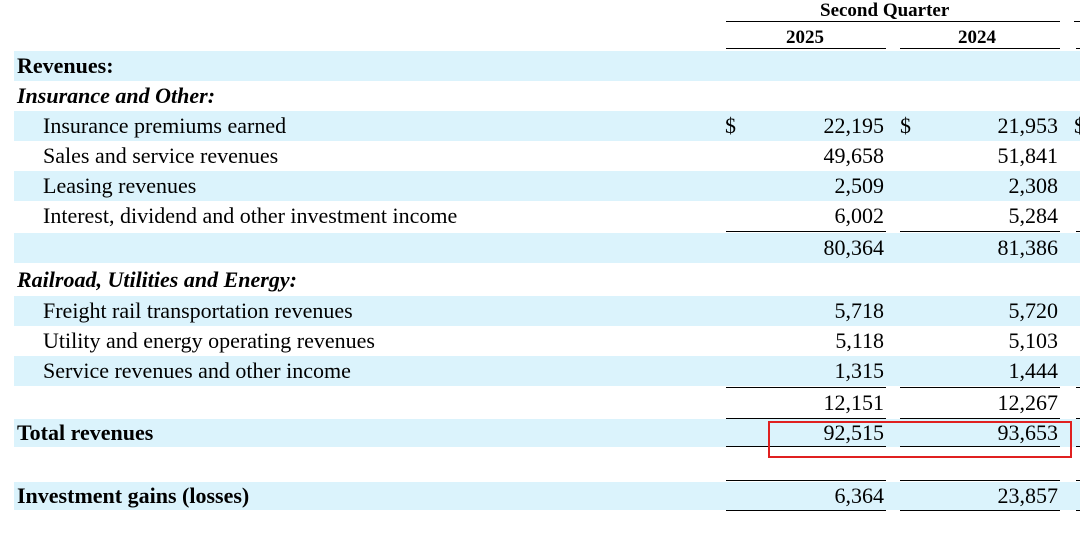 This screenshot has height=537, width=1080. Describe the element at coordinates (859, 215) in the screenshot. I see `value-2025: 6,002` at that location.